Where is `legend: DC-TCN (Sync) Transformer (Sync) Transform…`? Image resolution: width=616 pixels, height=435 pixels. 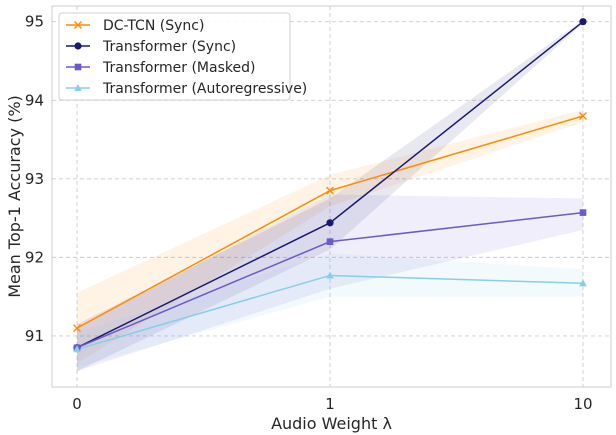
legend: DC-TCN (Sync) Transformer (Sync) Transform… is located at coordinates (182, 56).